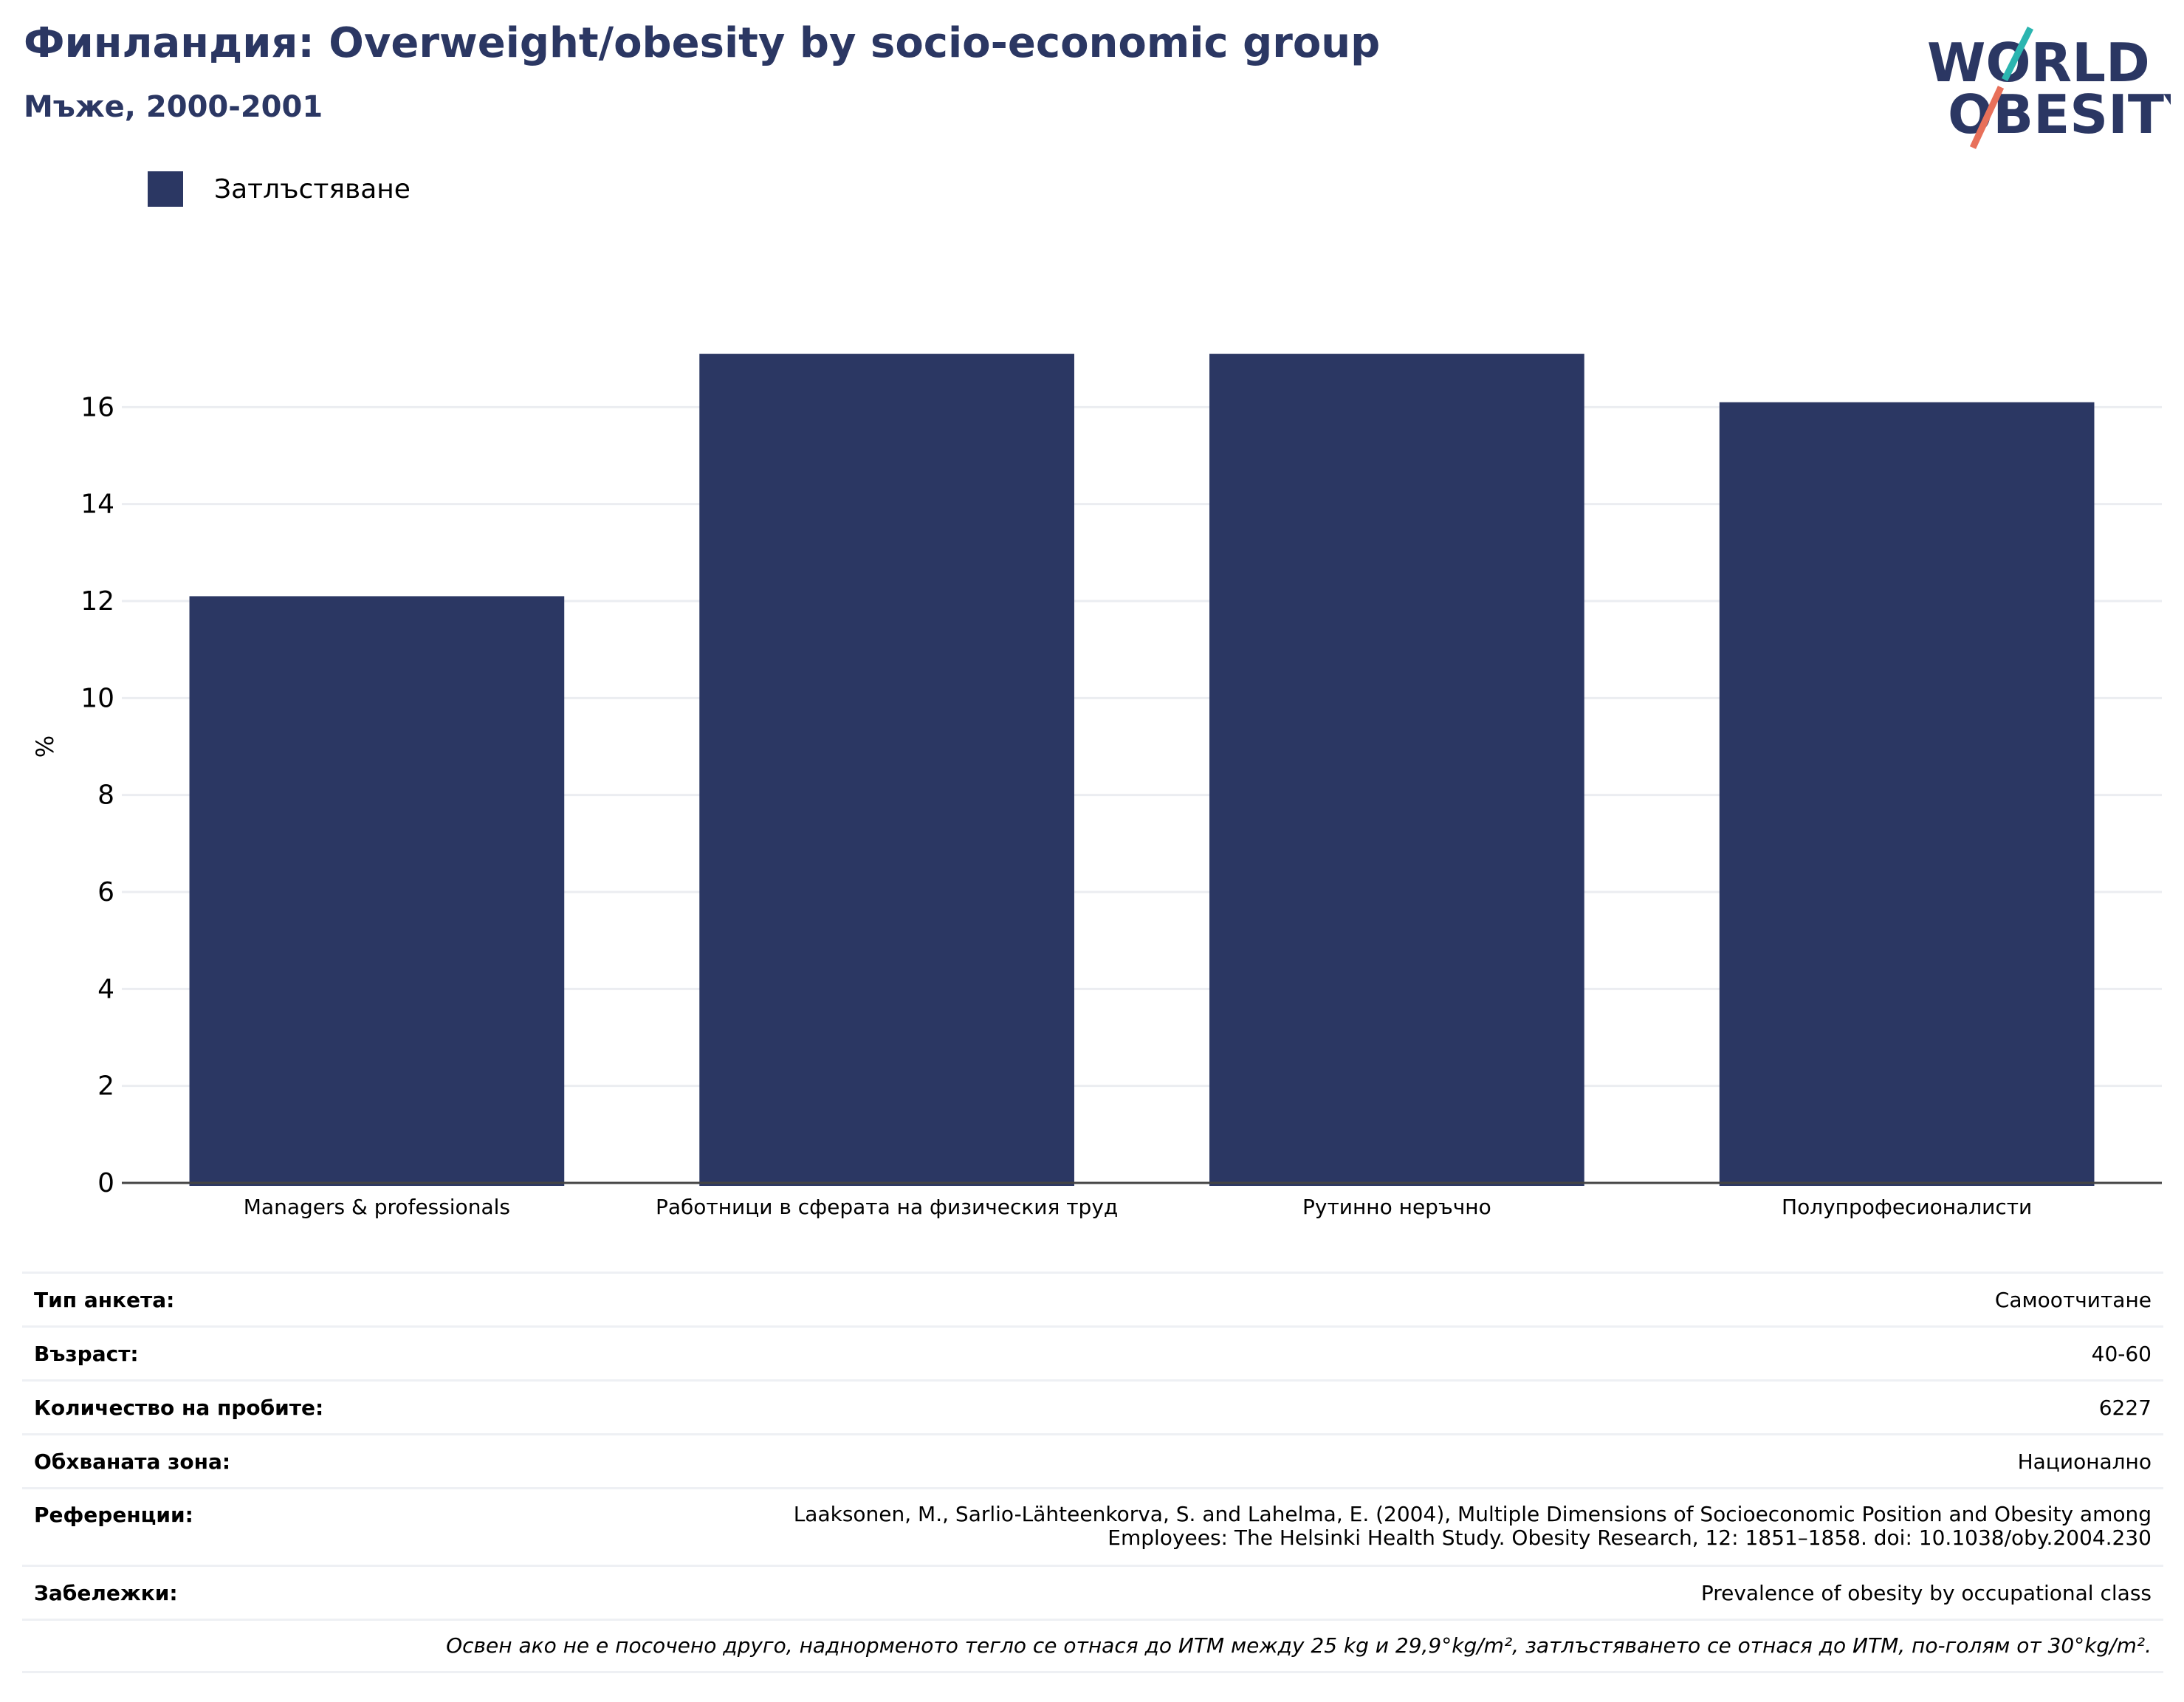 This screenshot has width=2184, height=1702. What do you see at coordinates (1093, 1298) in the screenshot?
I see `meta-row-survey-type: Тип анкета: Самоотчитане` at bounding box center [1093, 1298].